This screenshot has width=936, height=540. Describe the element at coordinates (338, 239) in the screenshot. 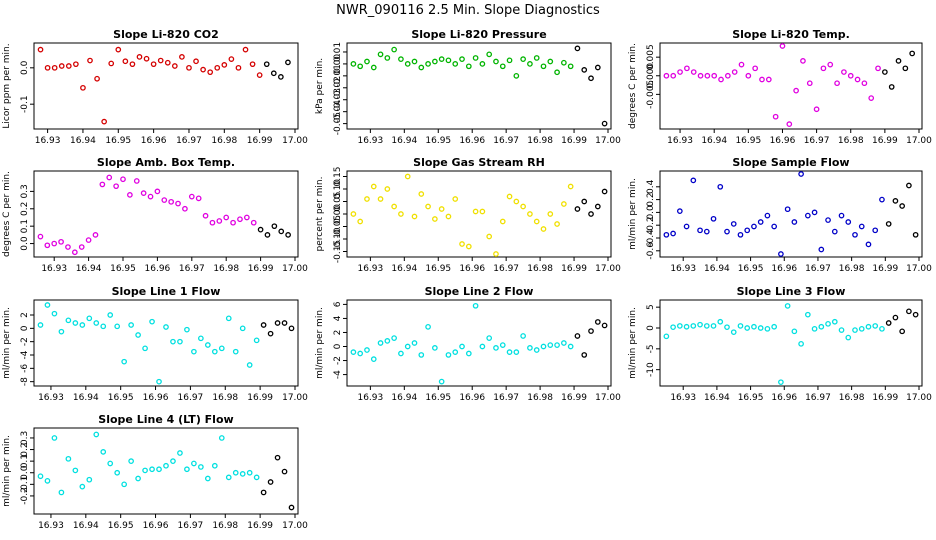

I see `y-tick-label: -0.10` at that location.